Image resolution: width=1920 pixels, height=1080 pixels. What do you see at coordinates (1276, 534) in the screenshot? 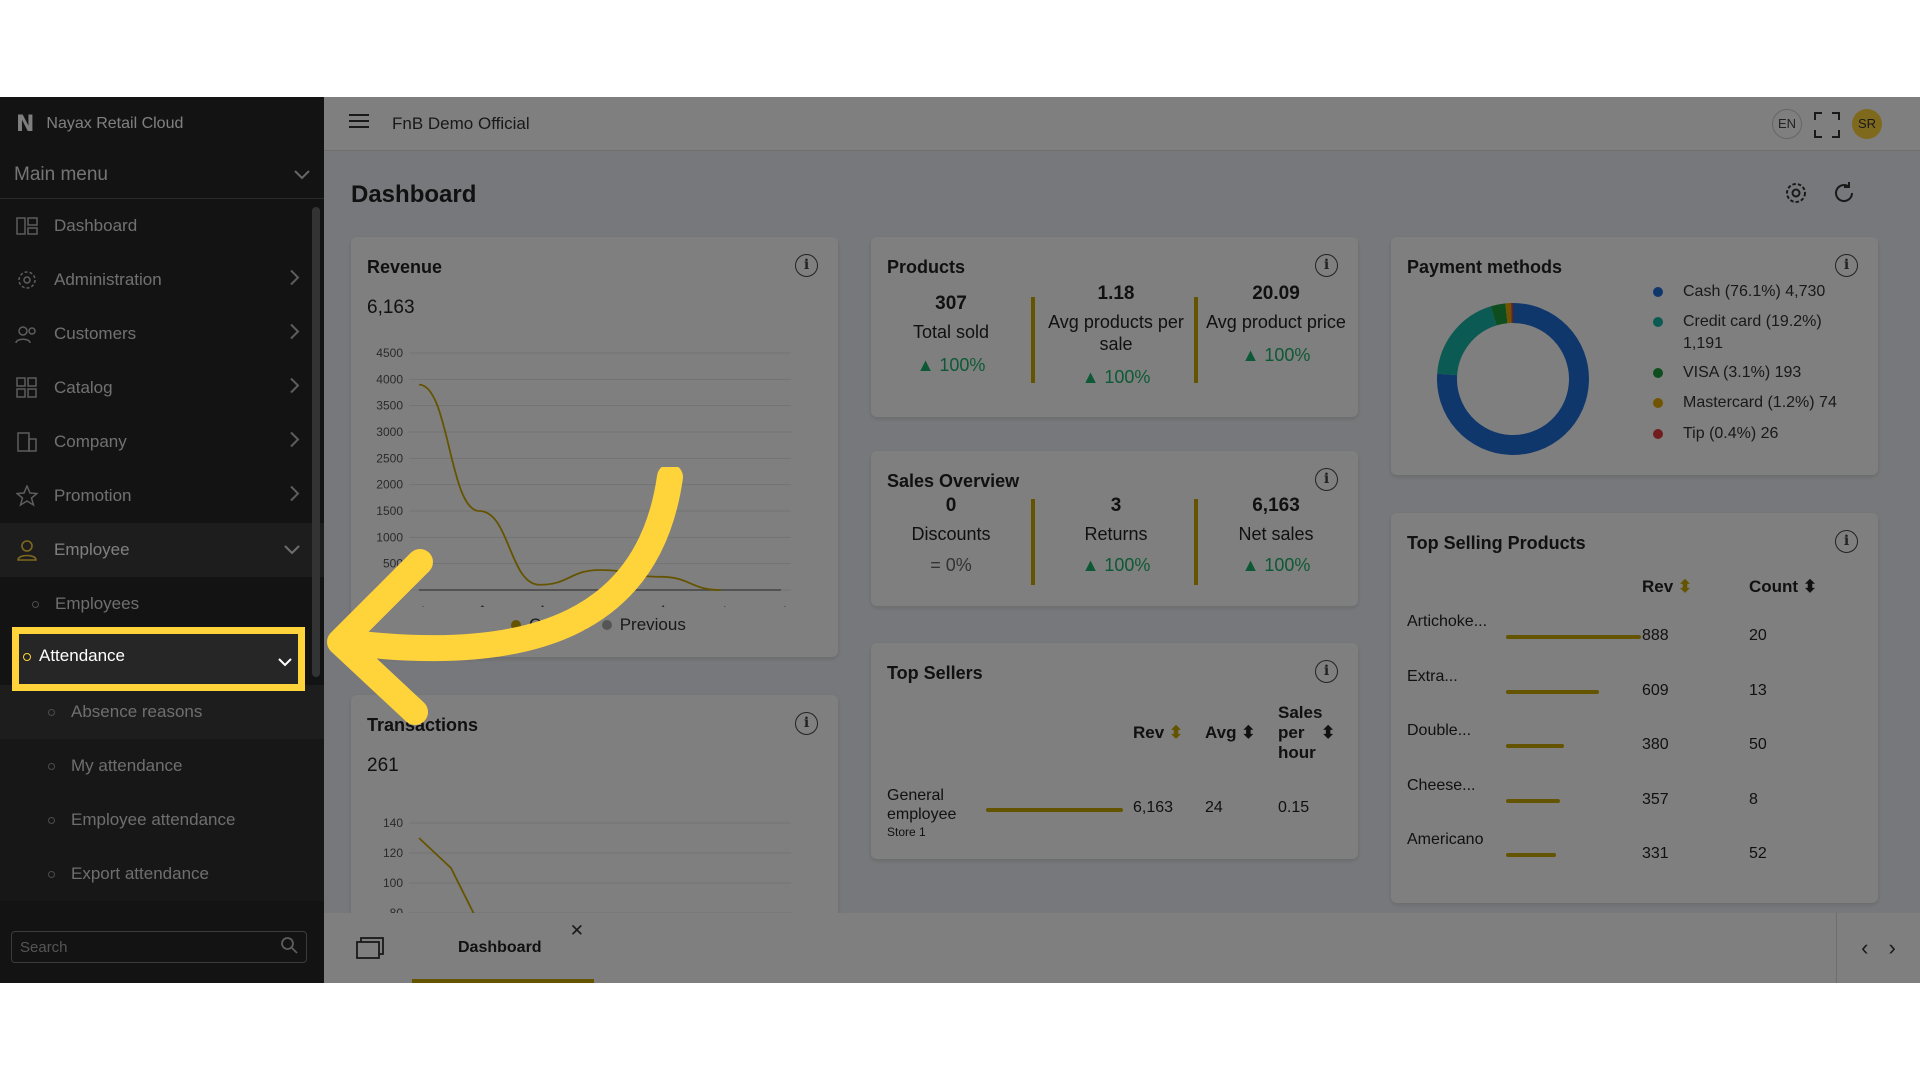
I see `kpi-label: Net sales` at bounding box center [1276, 534].